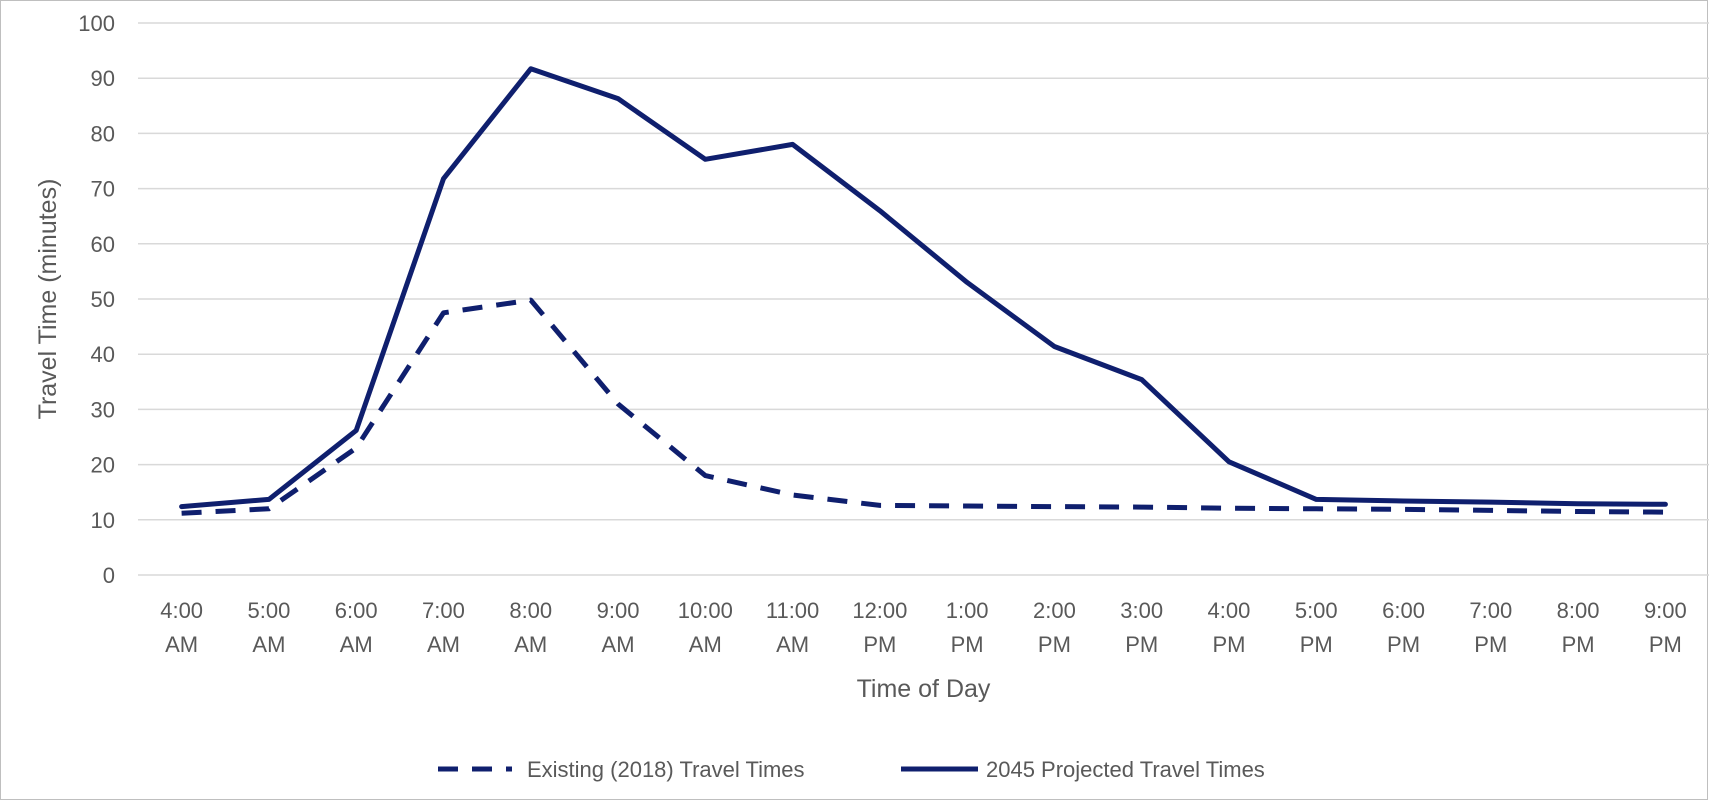 The width and height of the screenshot is (1709, 802). What do you see at coordinates (924, 689) in the screenshot?
I see `x-axis-title: Time of Day` at bounding box center [924, 689].